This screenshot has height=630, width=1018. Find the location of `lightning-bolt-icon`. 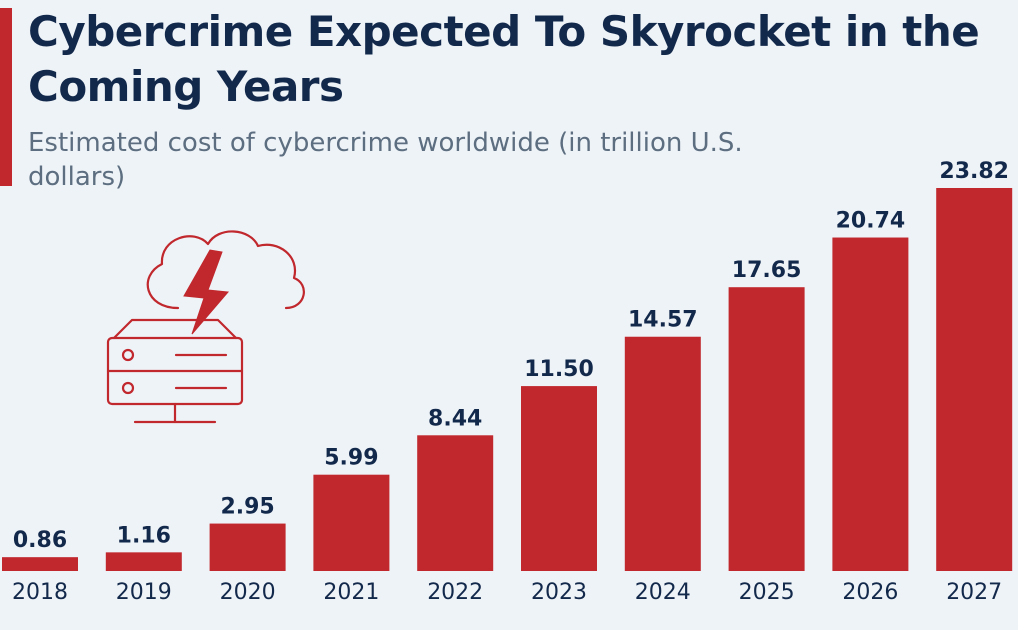

lightning-bolt-icon is located at coordinates (206, 292).